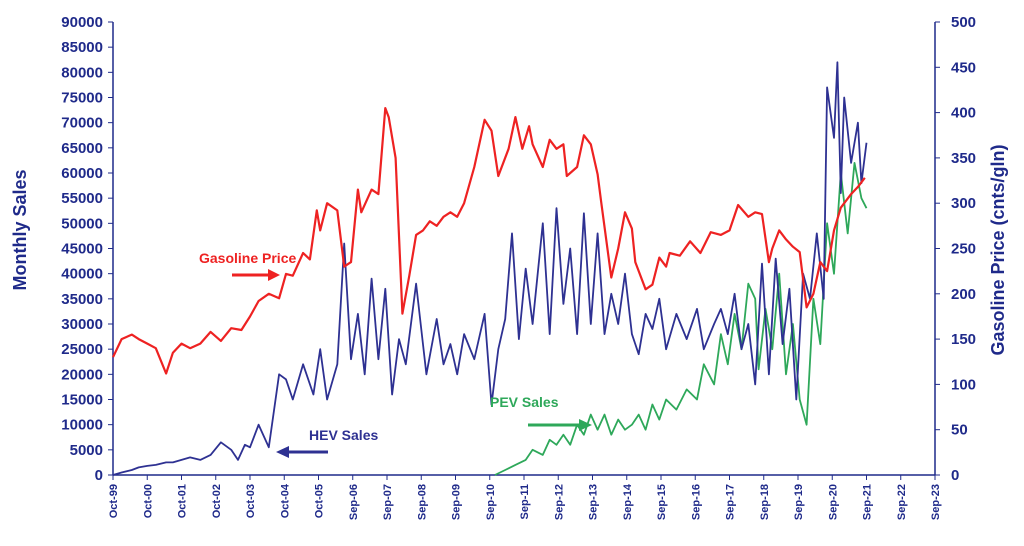  Describe the element at coordinates (183, 501) in the screenshot. I see `x-tick-label: Oct-01` at that location.